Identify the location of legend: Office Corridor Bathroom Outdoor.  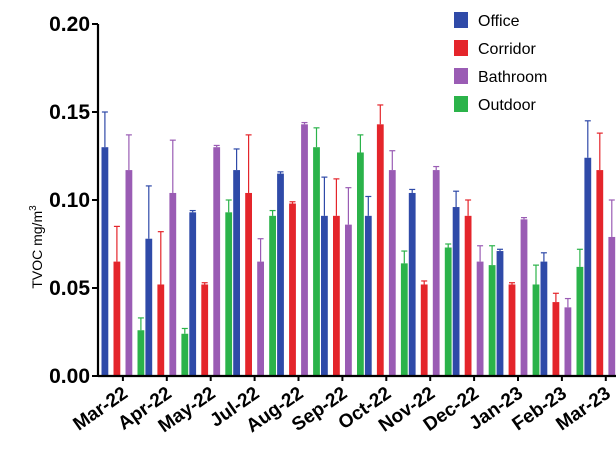
(500, 63).